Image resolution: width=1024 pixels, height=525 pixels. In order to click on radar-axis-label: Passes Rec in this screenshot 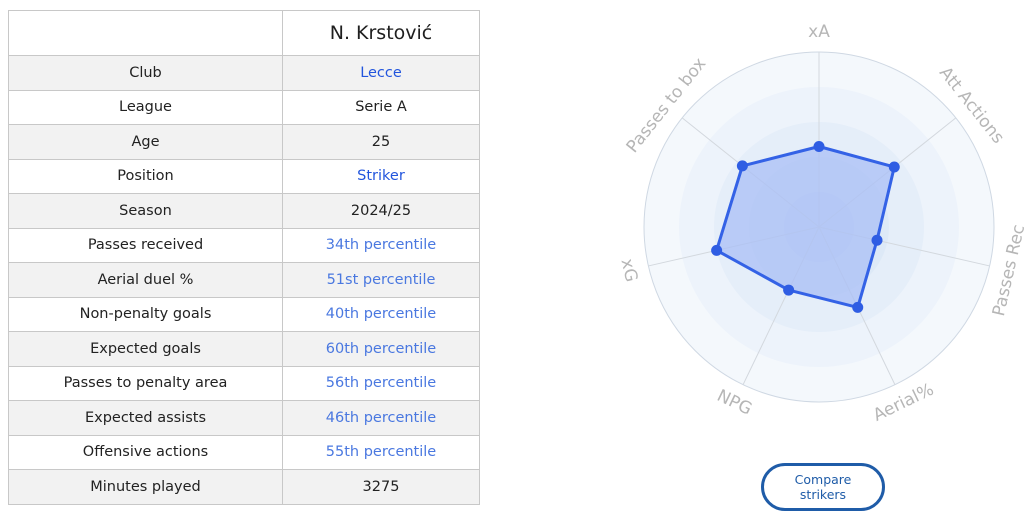, I will do `click(1006, 270)`.